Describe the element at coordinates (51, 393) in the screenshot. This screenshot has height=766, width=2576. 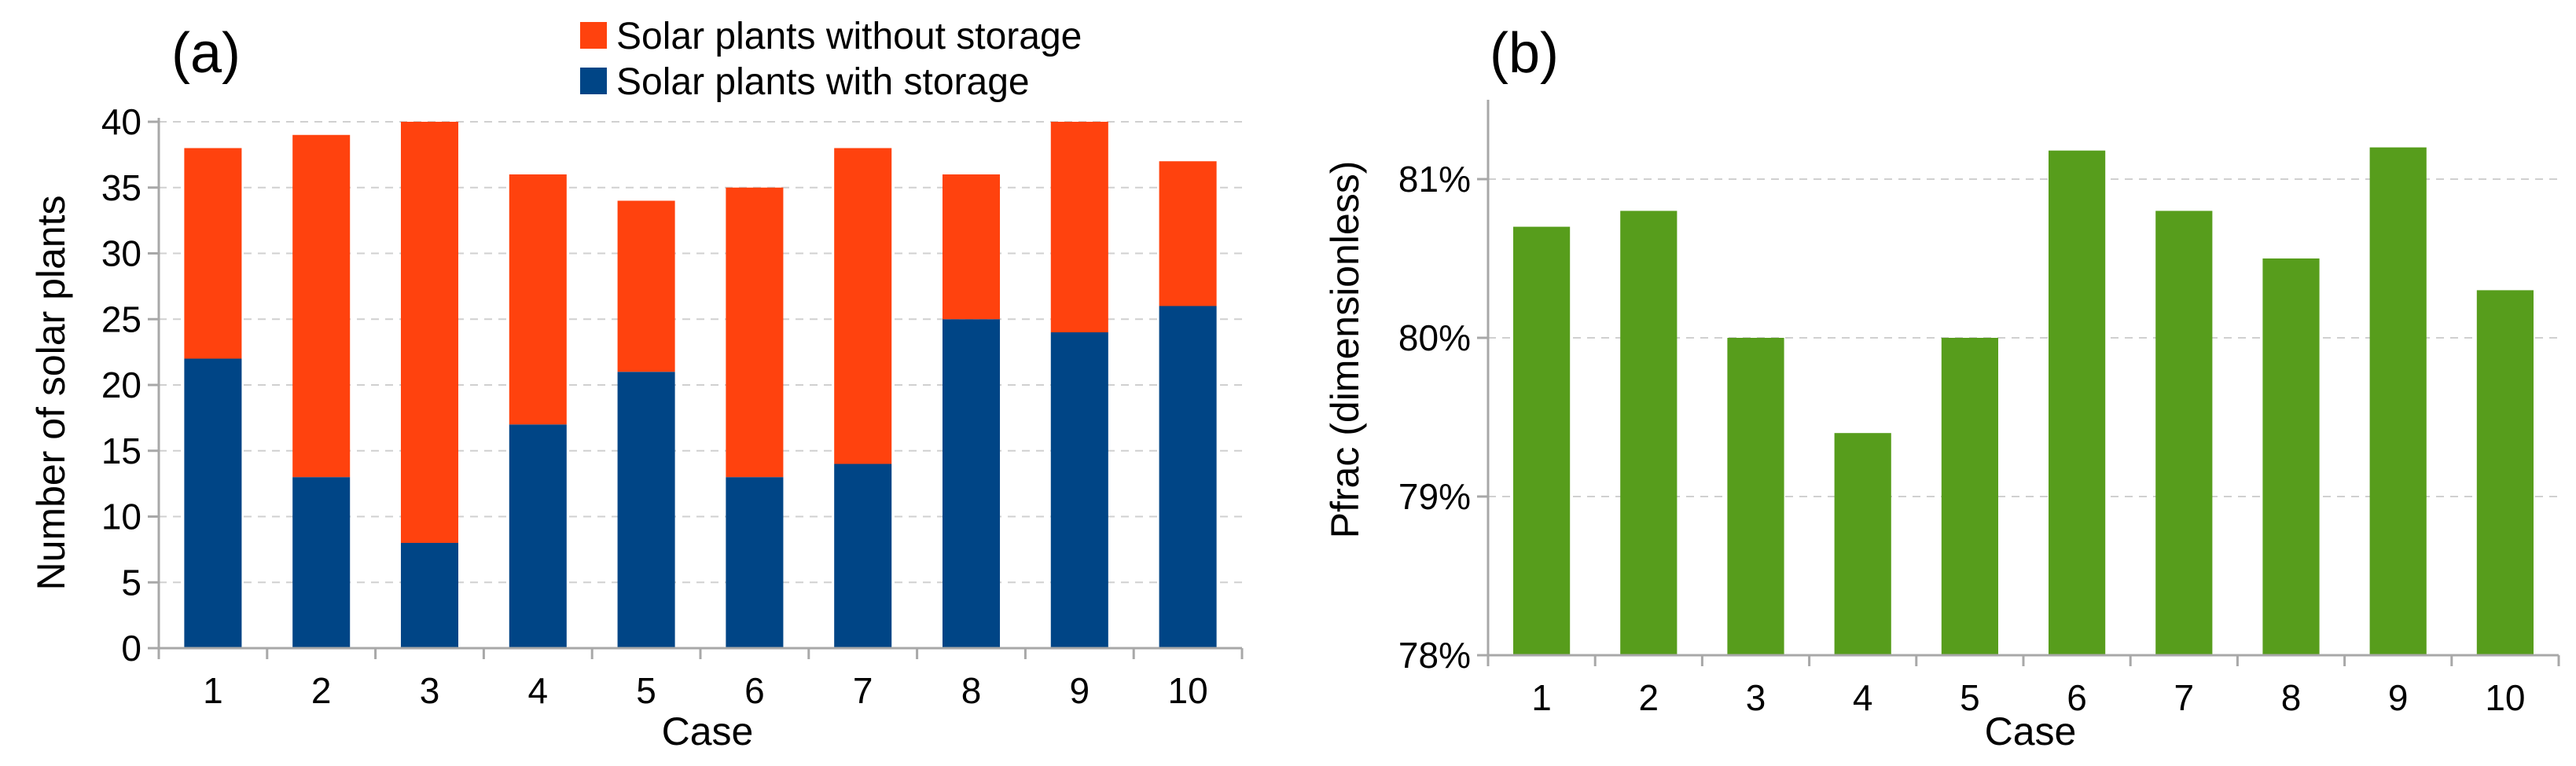
I see `y-axis-title: Number of solar plants` at that location.